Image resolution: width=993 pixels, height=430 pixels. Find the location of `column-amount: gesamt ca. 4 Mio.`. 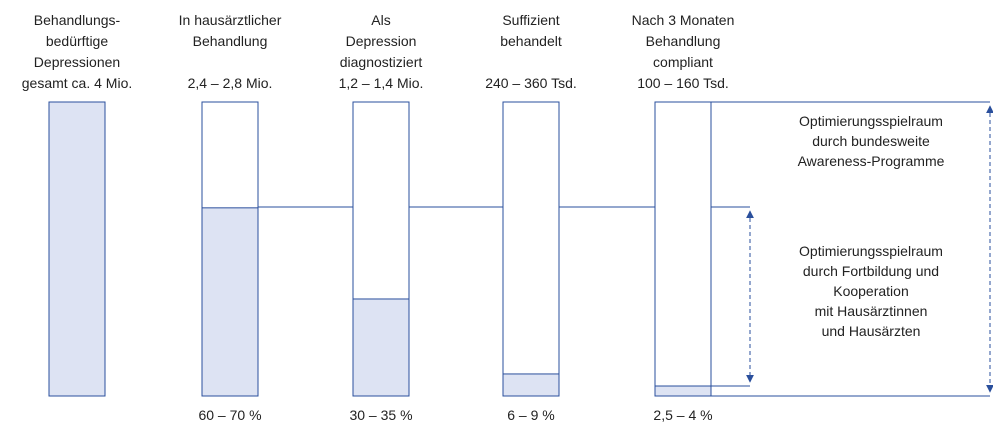

column-amount: gesamt ca. 4 Mio. is located at coordinates (77, 83).